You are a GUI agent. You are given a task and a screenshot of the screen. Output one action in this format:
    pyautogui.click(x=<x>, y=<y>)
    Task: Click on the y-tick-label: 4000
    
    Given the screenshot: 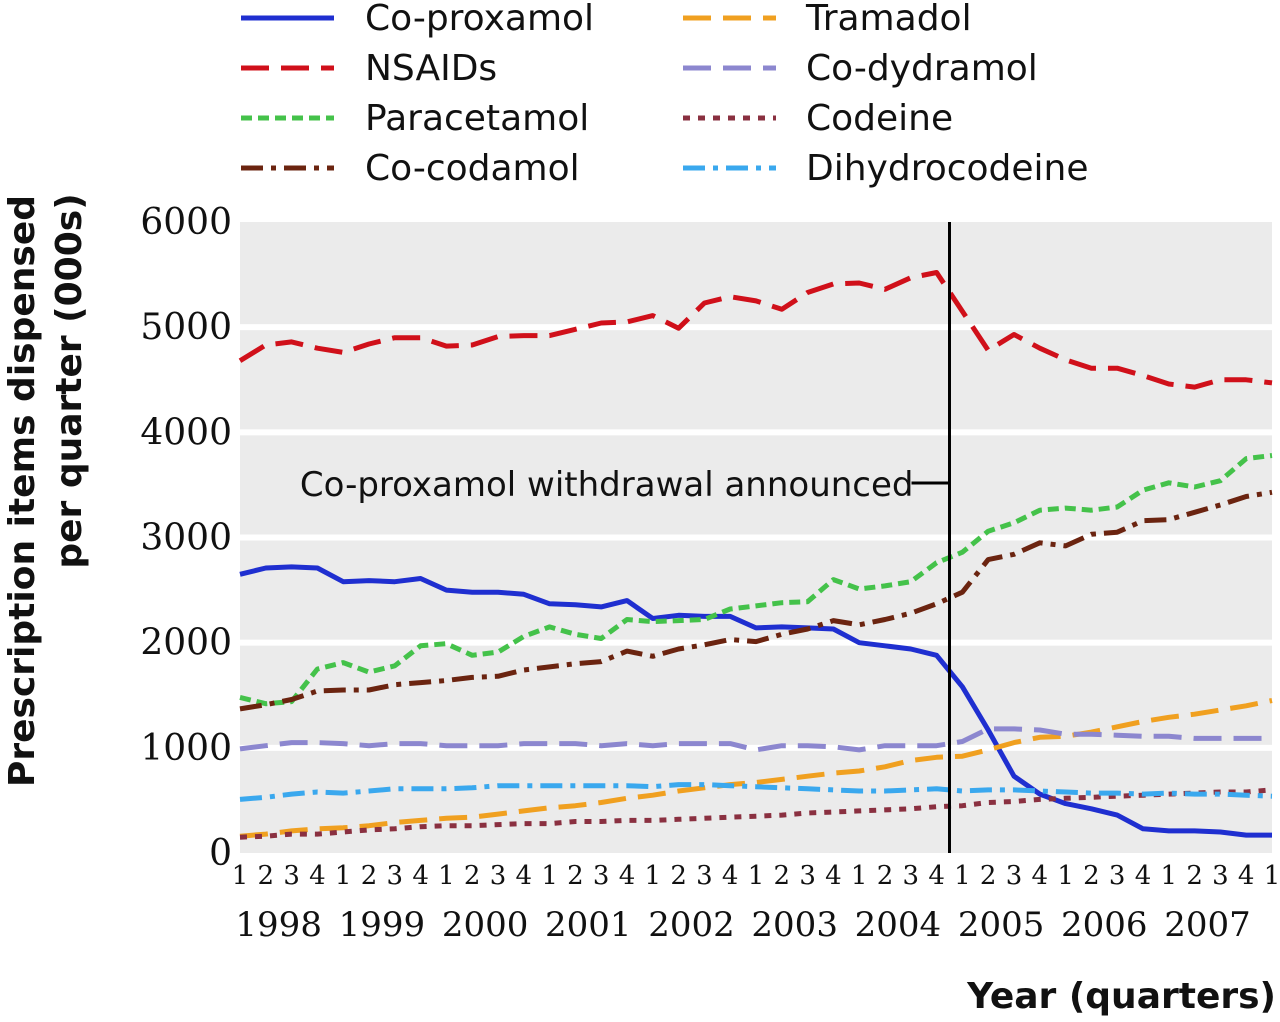 What is the action you would take?
    pyautogui.click(x=186, y=432)
    